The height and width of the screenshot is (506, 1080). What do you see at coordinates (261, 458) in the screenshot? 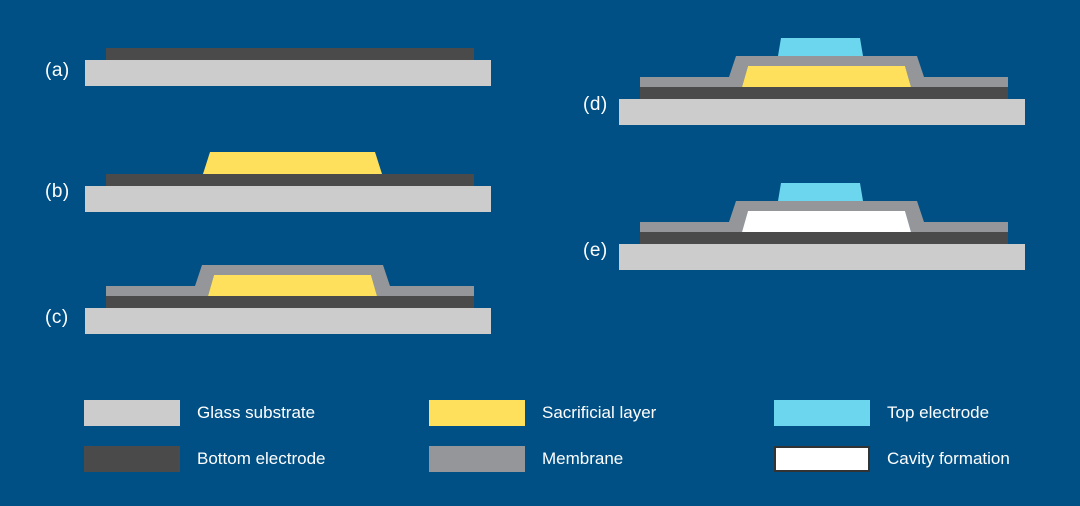
I see `legend-label-bottom-electrode: Bottom electrode` at bounding box center [261, 458].